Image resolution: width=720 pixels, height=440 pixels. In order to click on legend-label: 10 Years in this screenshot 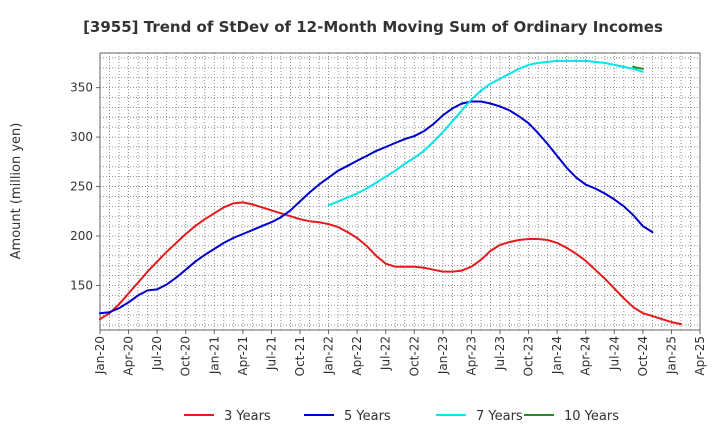, I will do `click(591, 416)`.